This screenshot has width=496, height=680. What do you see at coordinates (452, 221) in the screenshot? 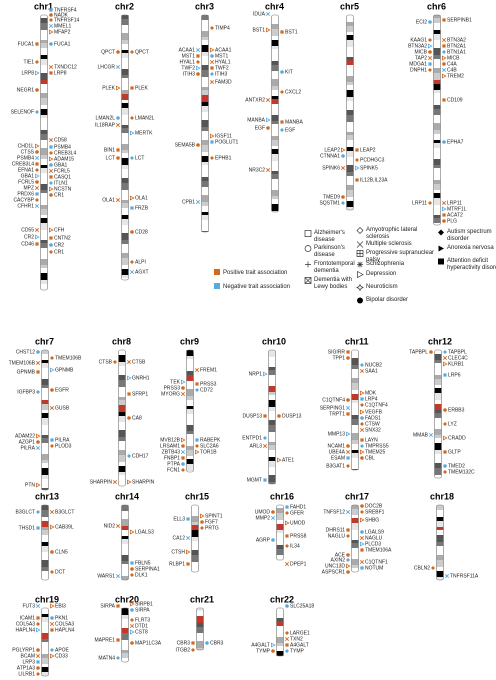
I see `gene-label: PLG` at bounding box center [452, 221].